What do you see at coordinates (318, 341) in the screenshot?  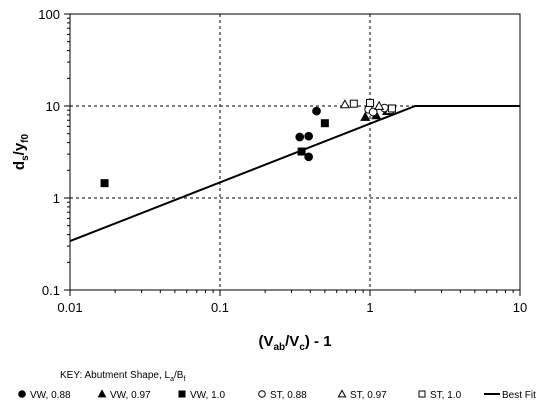 I see `x-label-tail: ) - 1` at bounding box center [318, 341].